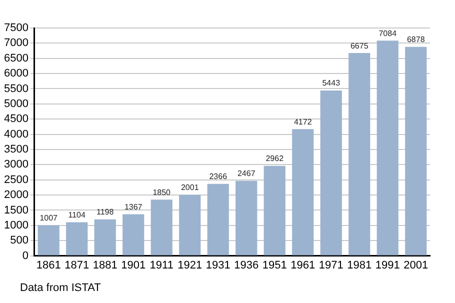  What do you see at coordinates (190, 187) in the screenshot?
I see `data-label: 2001` at bounding box center [190, 187].